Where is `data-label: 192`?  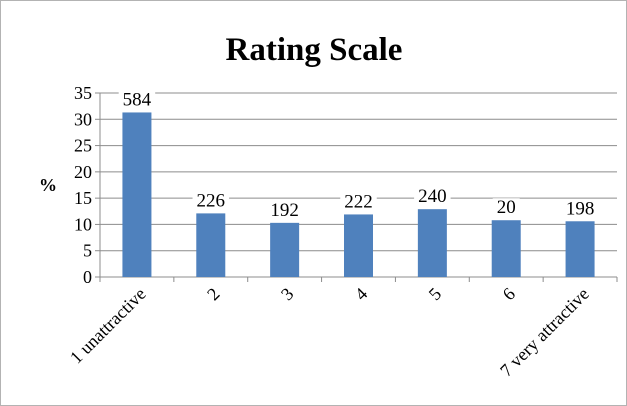 data-label: 192 is located at coordinates (284, 210).